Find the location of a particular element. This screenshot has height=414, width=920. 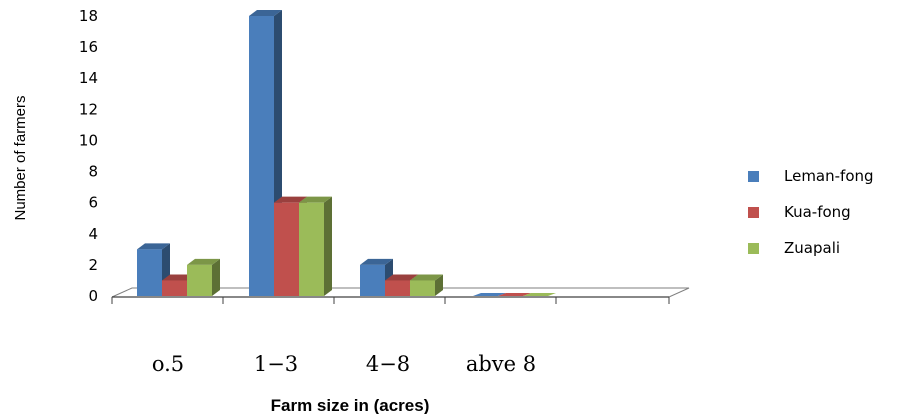

legend-label: Kua-fong is located at coordinates (817, 212).